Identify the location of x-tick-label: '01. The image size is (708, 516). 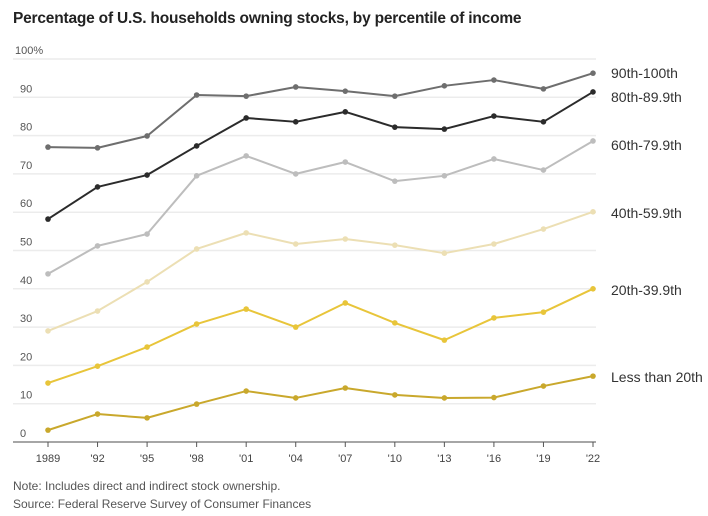
(246, 459).